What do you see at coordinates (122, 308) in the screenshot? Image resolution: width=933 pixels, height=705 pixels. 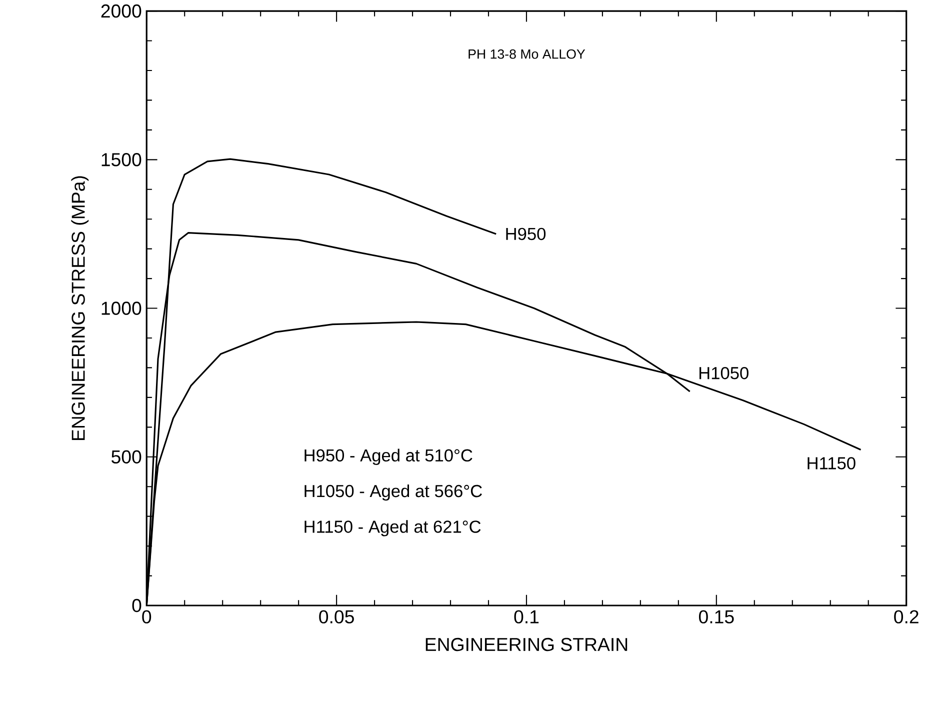 I see `y-tick-label: 1000` at bounding box center [122, 308].